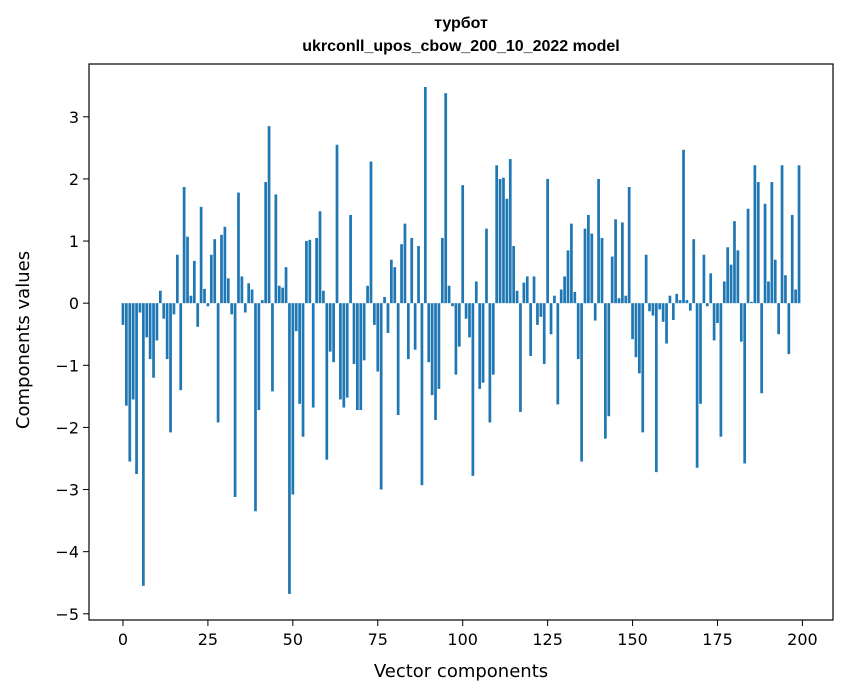  What do you see at coordinates (67, 614) in the screenshot?
I see `y-tick-label: −5` at bounding box center [67, 614].